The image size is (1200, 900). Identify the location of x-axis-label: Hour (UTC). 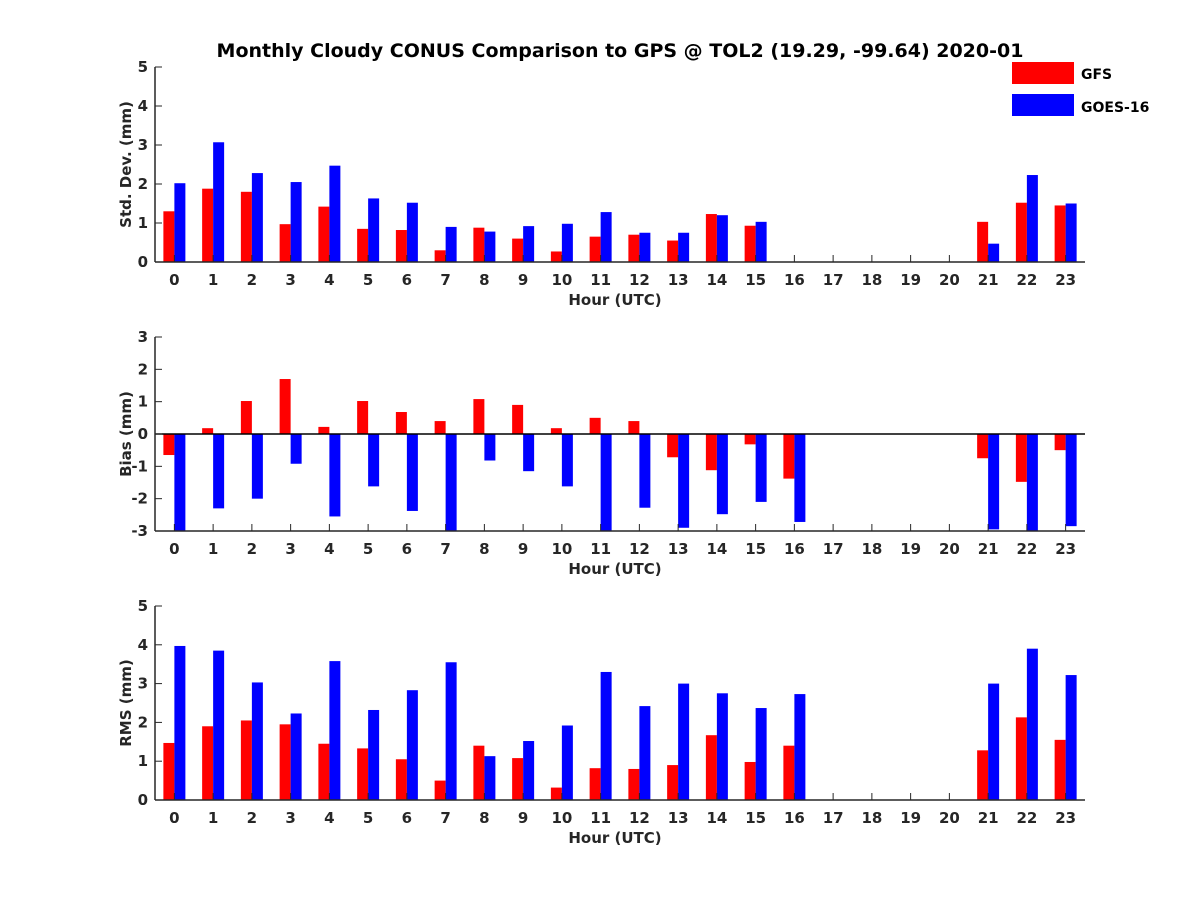
(614, 300).